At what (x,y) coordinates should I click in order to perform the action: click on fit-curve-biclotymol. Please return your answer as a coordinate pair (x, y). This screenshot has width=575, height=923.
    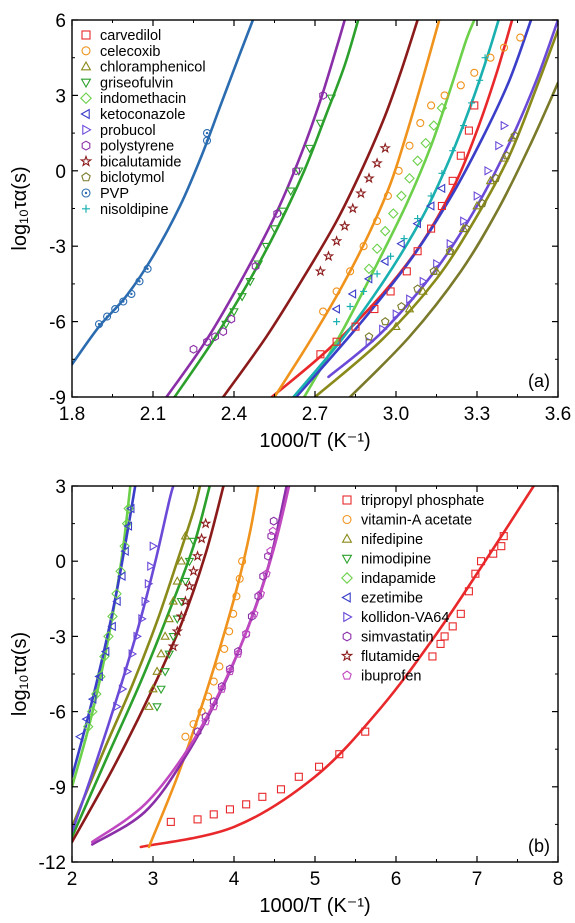
    Looking at the image, I should click on (453, 239).